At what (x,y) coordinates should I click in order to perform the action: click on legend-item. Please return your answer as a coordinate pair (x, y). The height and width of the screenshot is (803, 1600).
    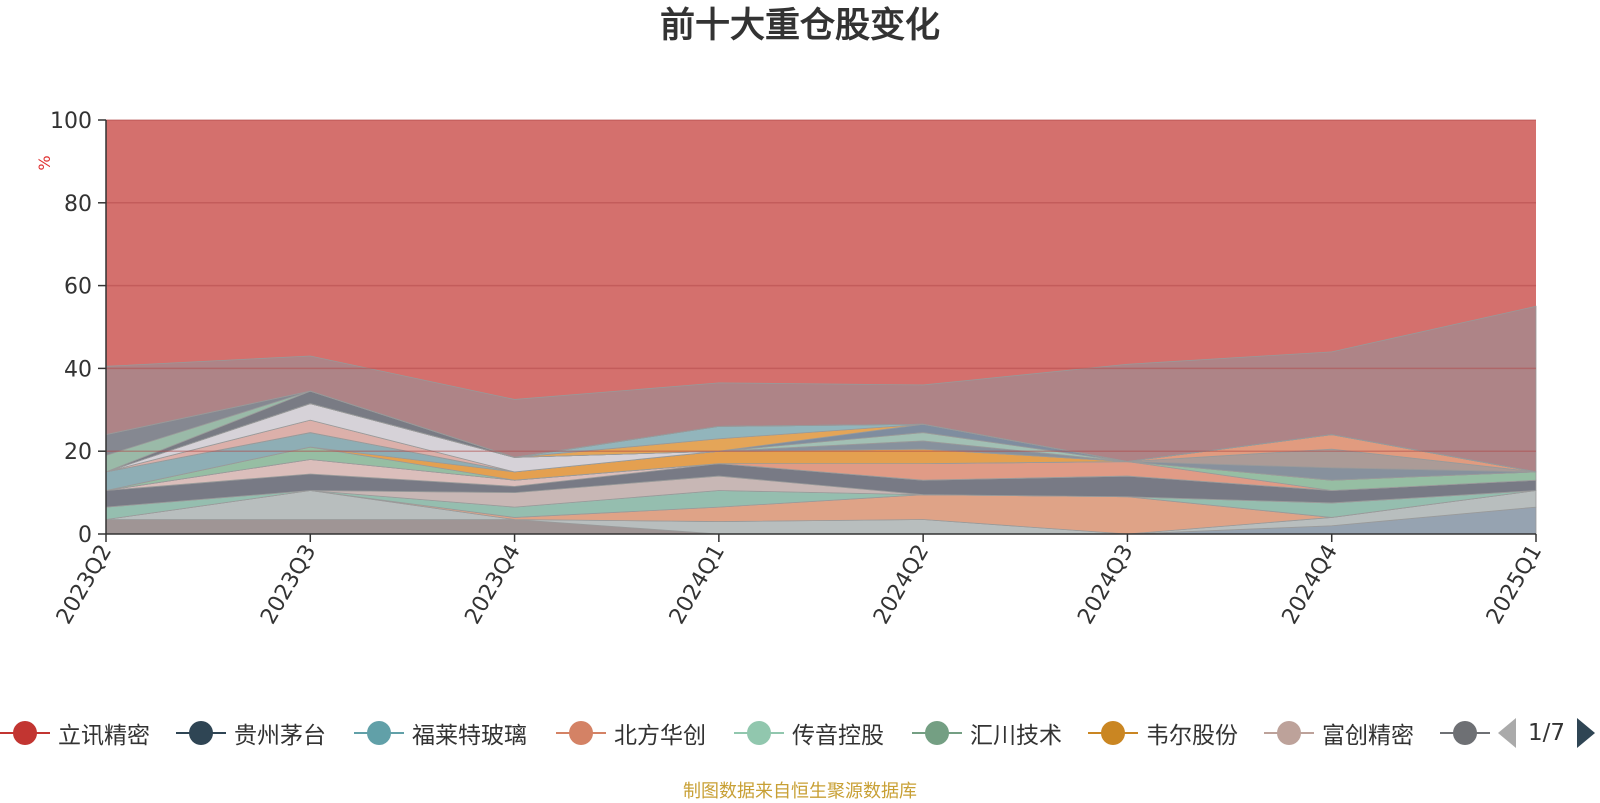
    Looking at the image, I should click on (1465, 733).